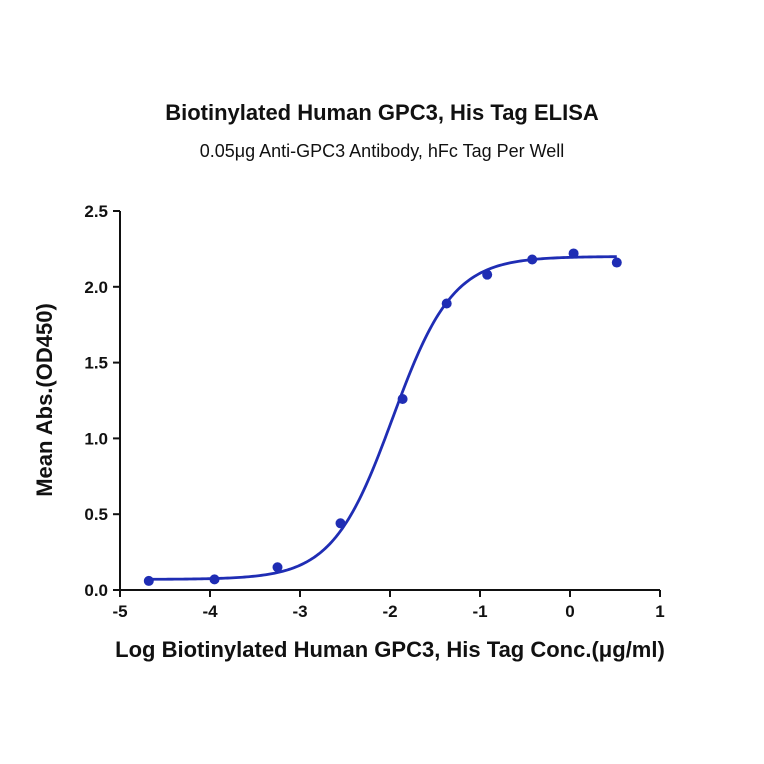  I want to click on x-axis-ticks: -5 -4 -3 -2 -1 0 1, so click(388, 605).